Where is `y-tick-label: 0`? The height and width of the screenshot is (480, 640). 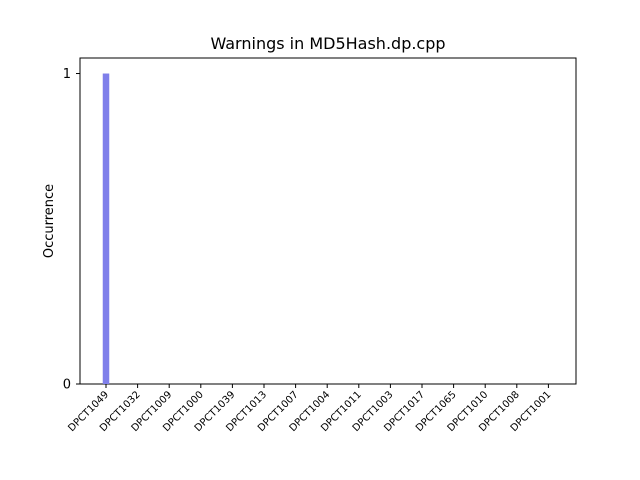 y-tick-label: 0 is located at coordinates (67, 385).